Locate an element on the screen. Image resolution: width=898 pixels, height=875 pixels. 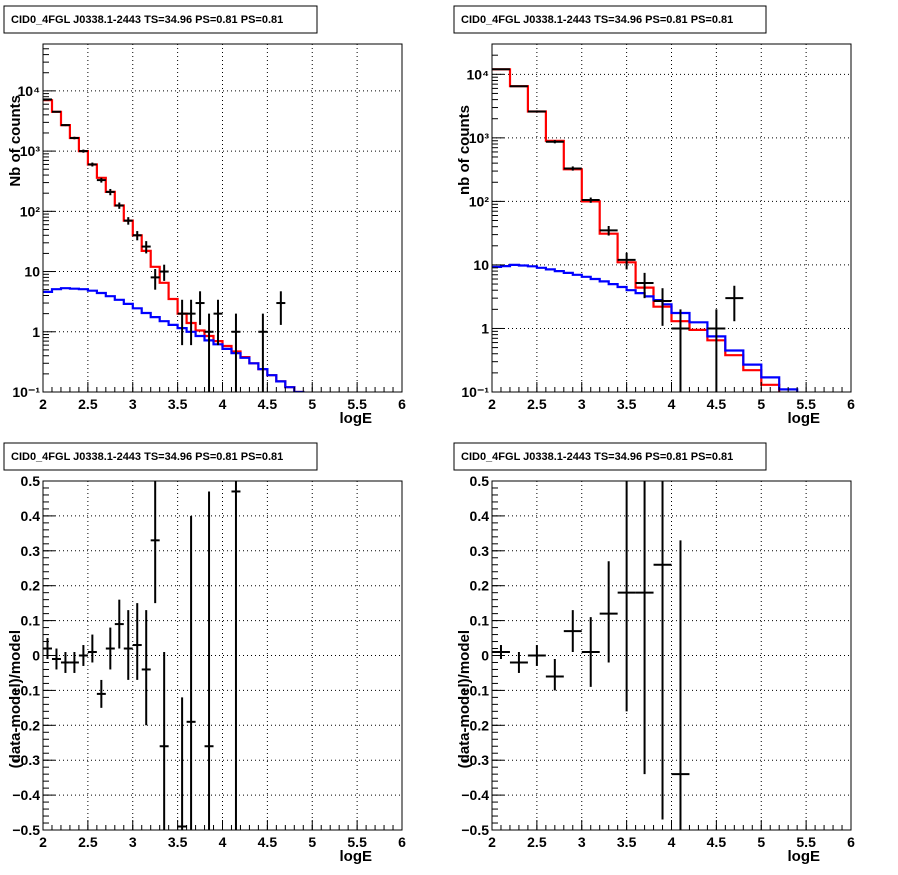
y-tick-label: 1 is located at coordinates (36, 332).